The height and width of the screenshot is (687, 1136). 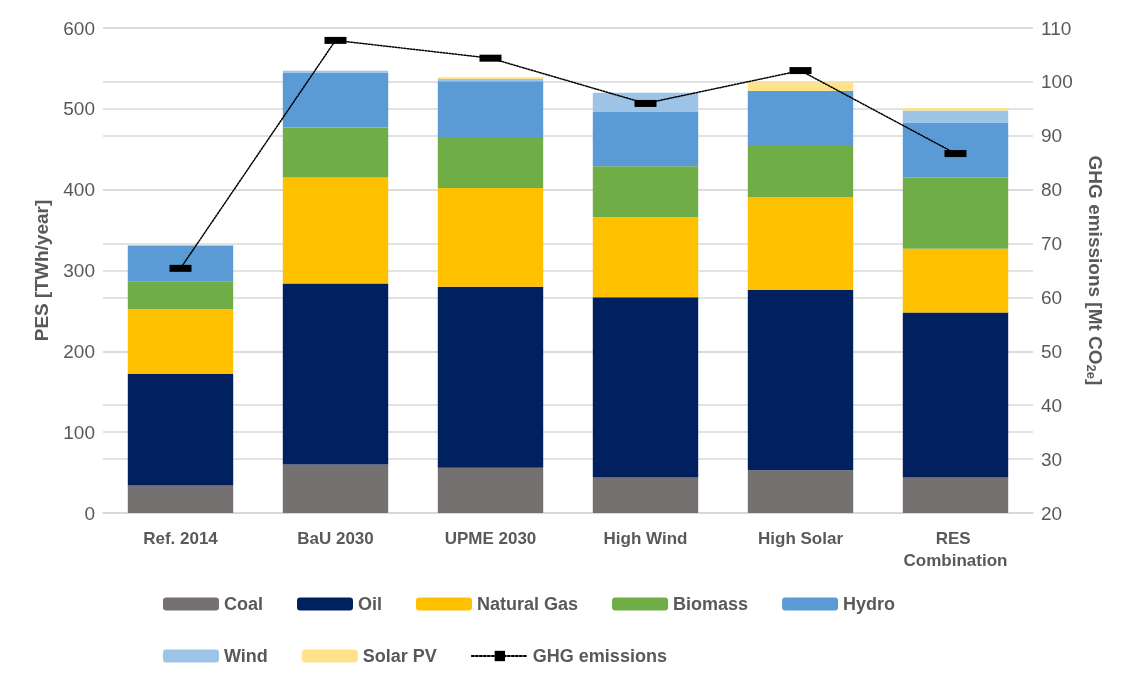 What do you see at coordinates (244, 604) in the screenshot?
I see `legend-label: Coal` at bounding box center [244, 604].